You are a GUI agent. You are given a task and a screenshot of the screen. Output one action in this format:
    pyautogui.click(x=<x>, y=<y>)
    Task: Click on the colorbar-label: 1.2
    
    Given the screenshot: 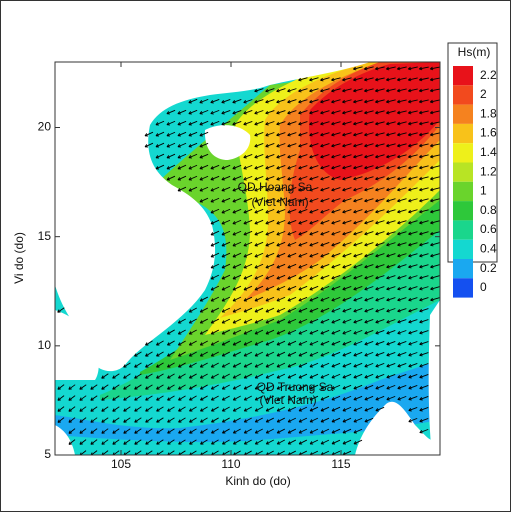 What is the action you would take?
    pyautogui.click(x=488, y=171)
    